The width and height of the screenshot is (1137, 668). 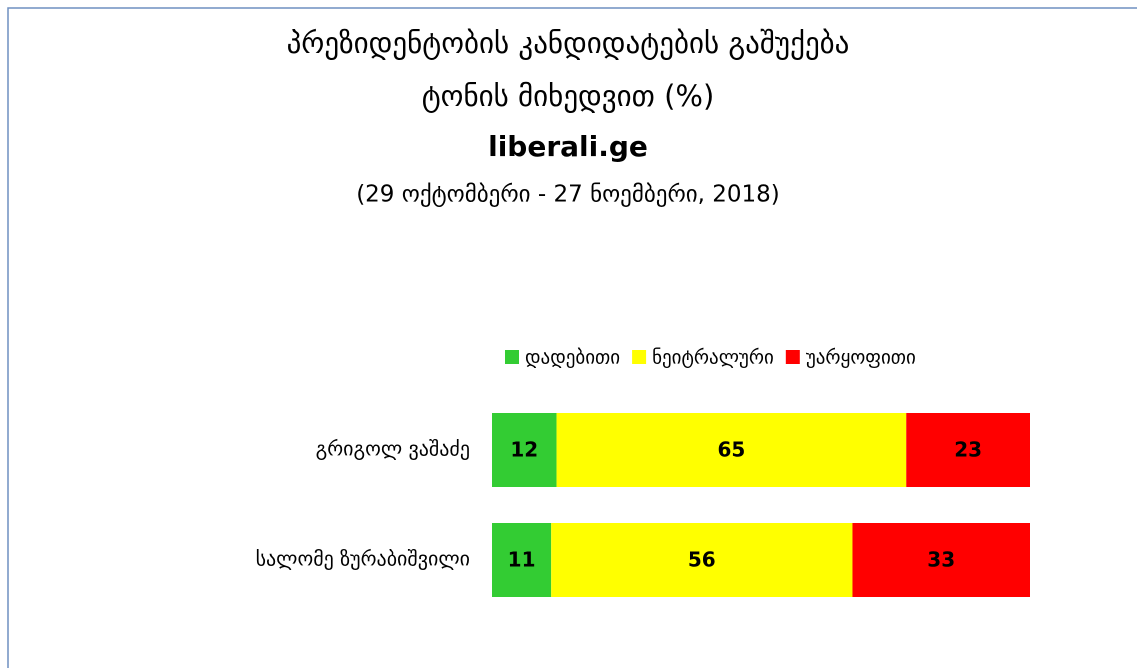 I want to click on data-label: 33, so click(x=941, y=560).